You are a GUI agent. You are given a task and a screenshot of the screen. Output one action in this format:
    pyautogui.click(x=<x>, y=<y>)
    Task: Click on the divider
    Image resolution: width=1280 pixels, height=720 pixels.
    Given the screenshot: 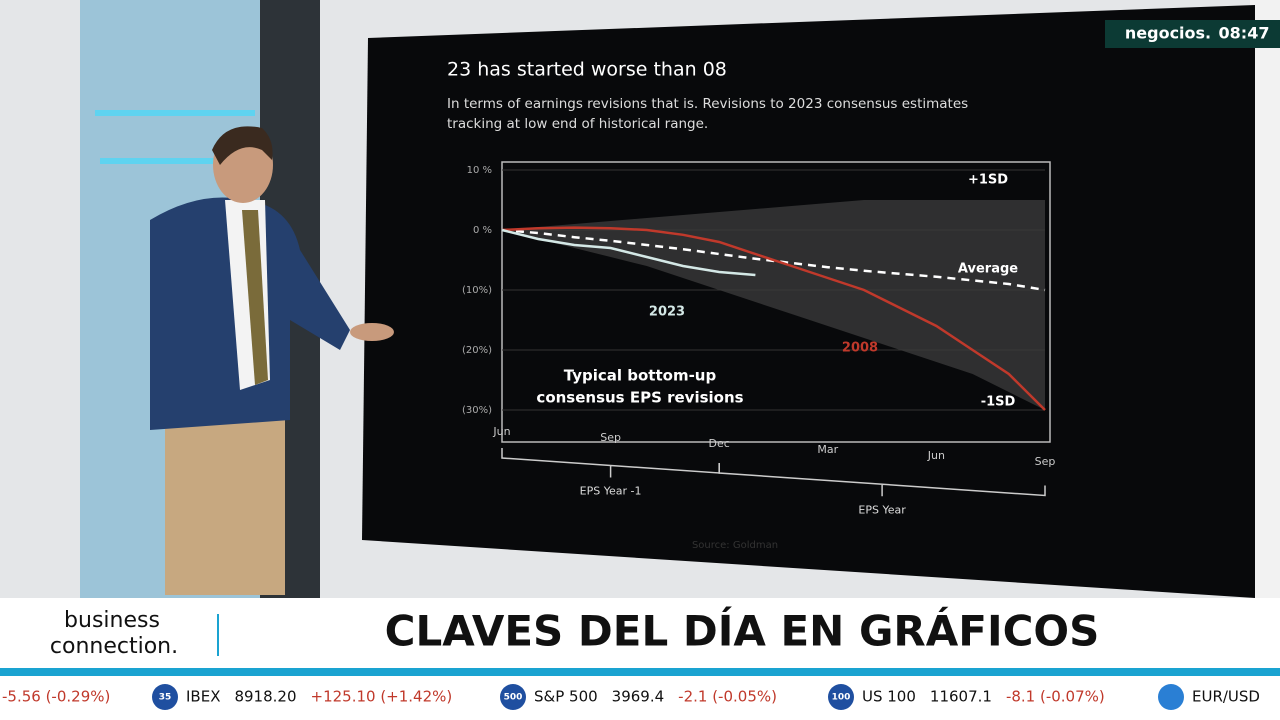 What is the action you would take?
    pyautogui.click(x=218, y=635)
    